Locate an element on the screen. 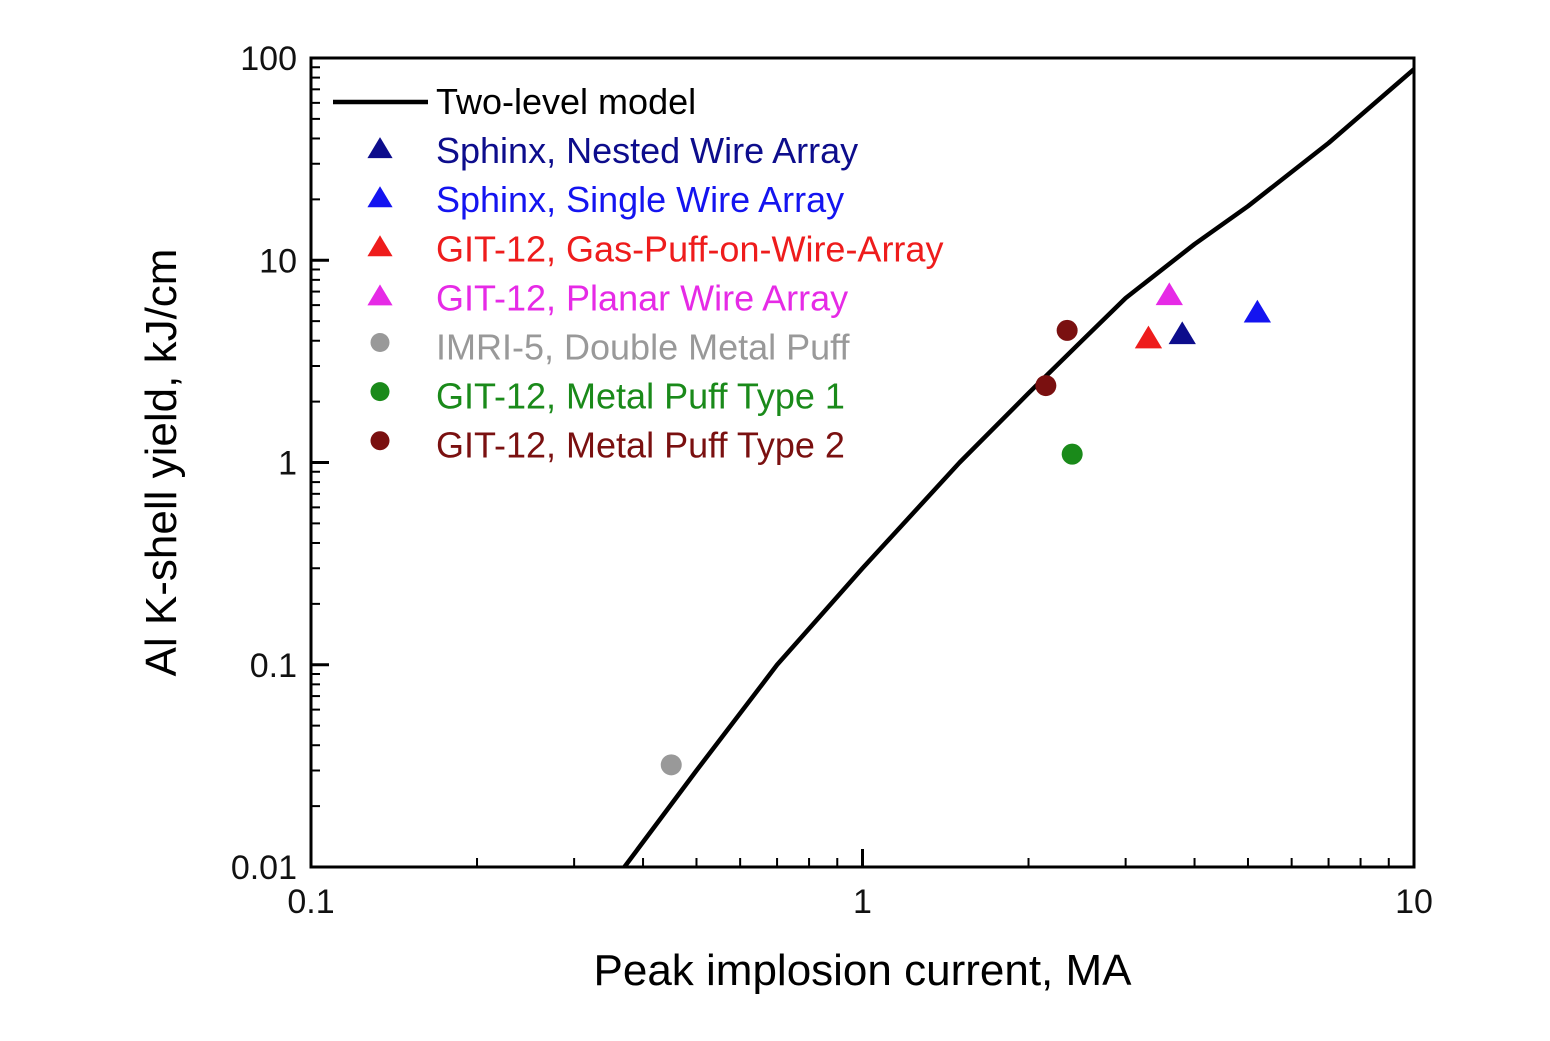 This screenshot has height=1041, width=1550. x-tick-label: 0.1 is located at coordinates (310, 902).